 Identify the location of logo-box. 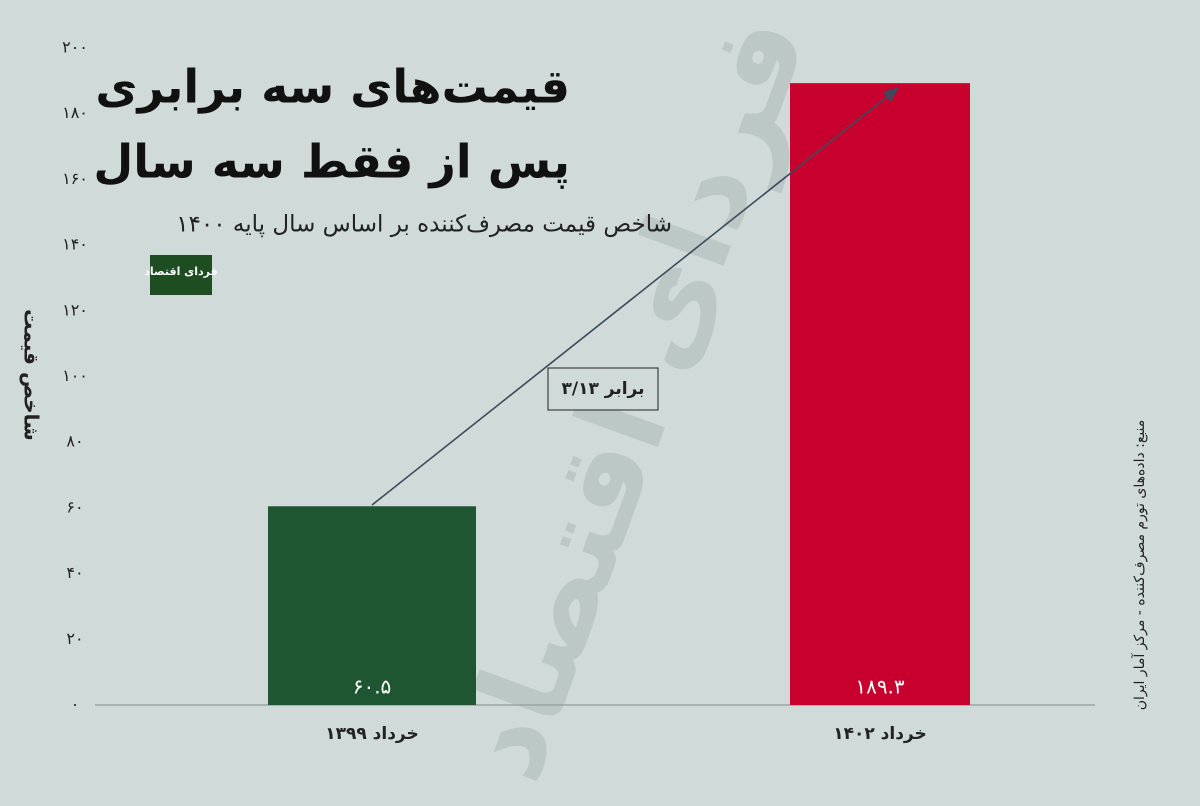
(181, 275).